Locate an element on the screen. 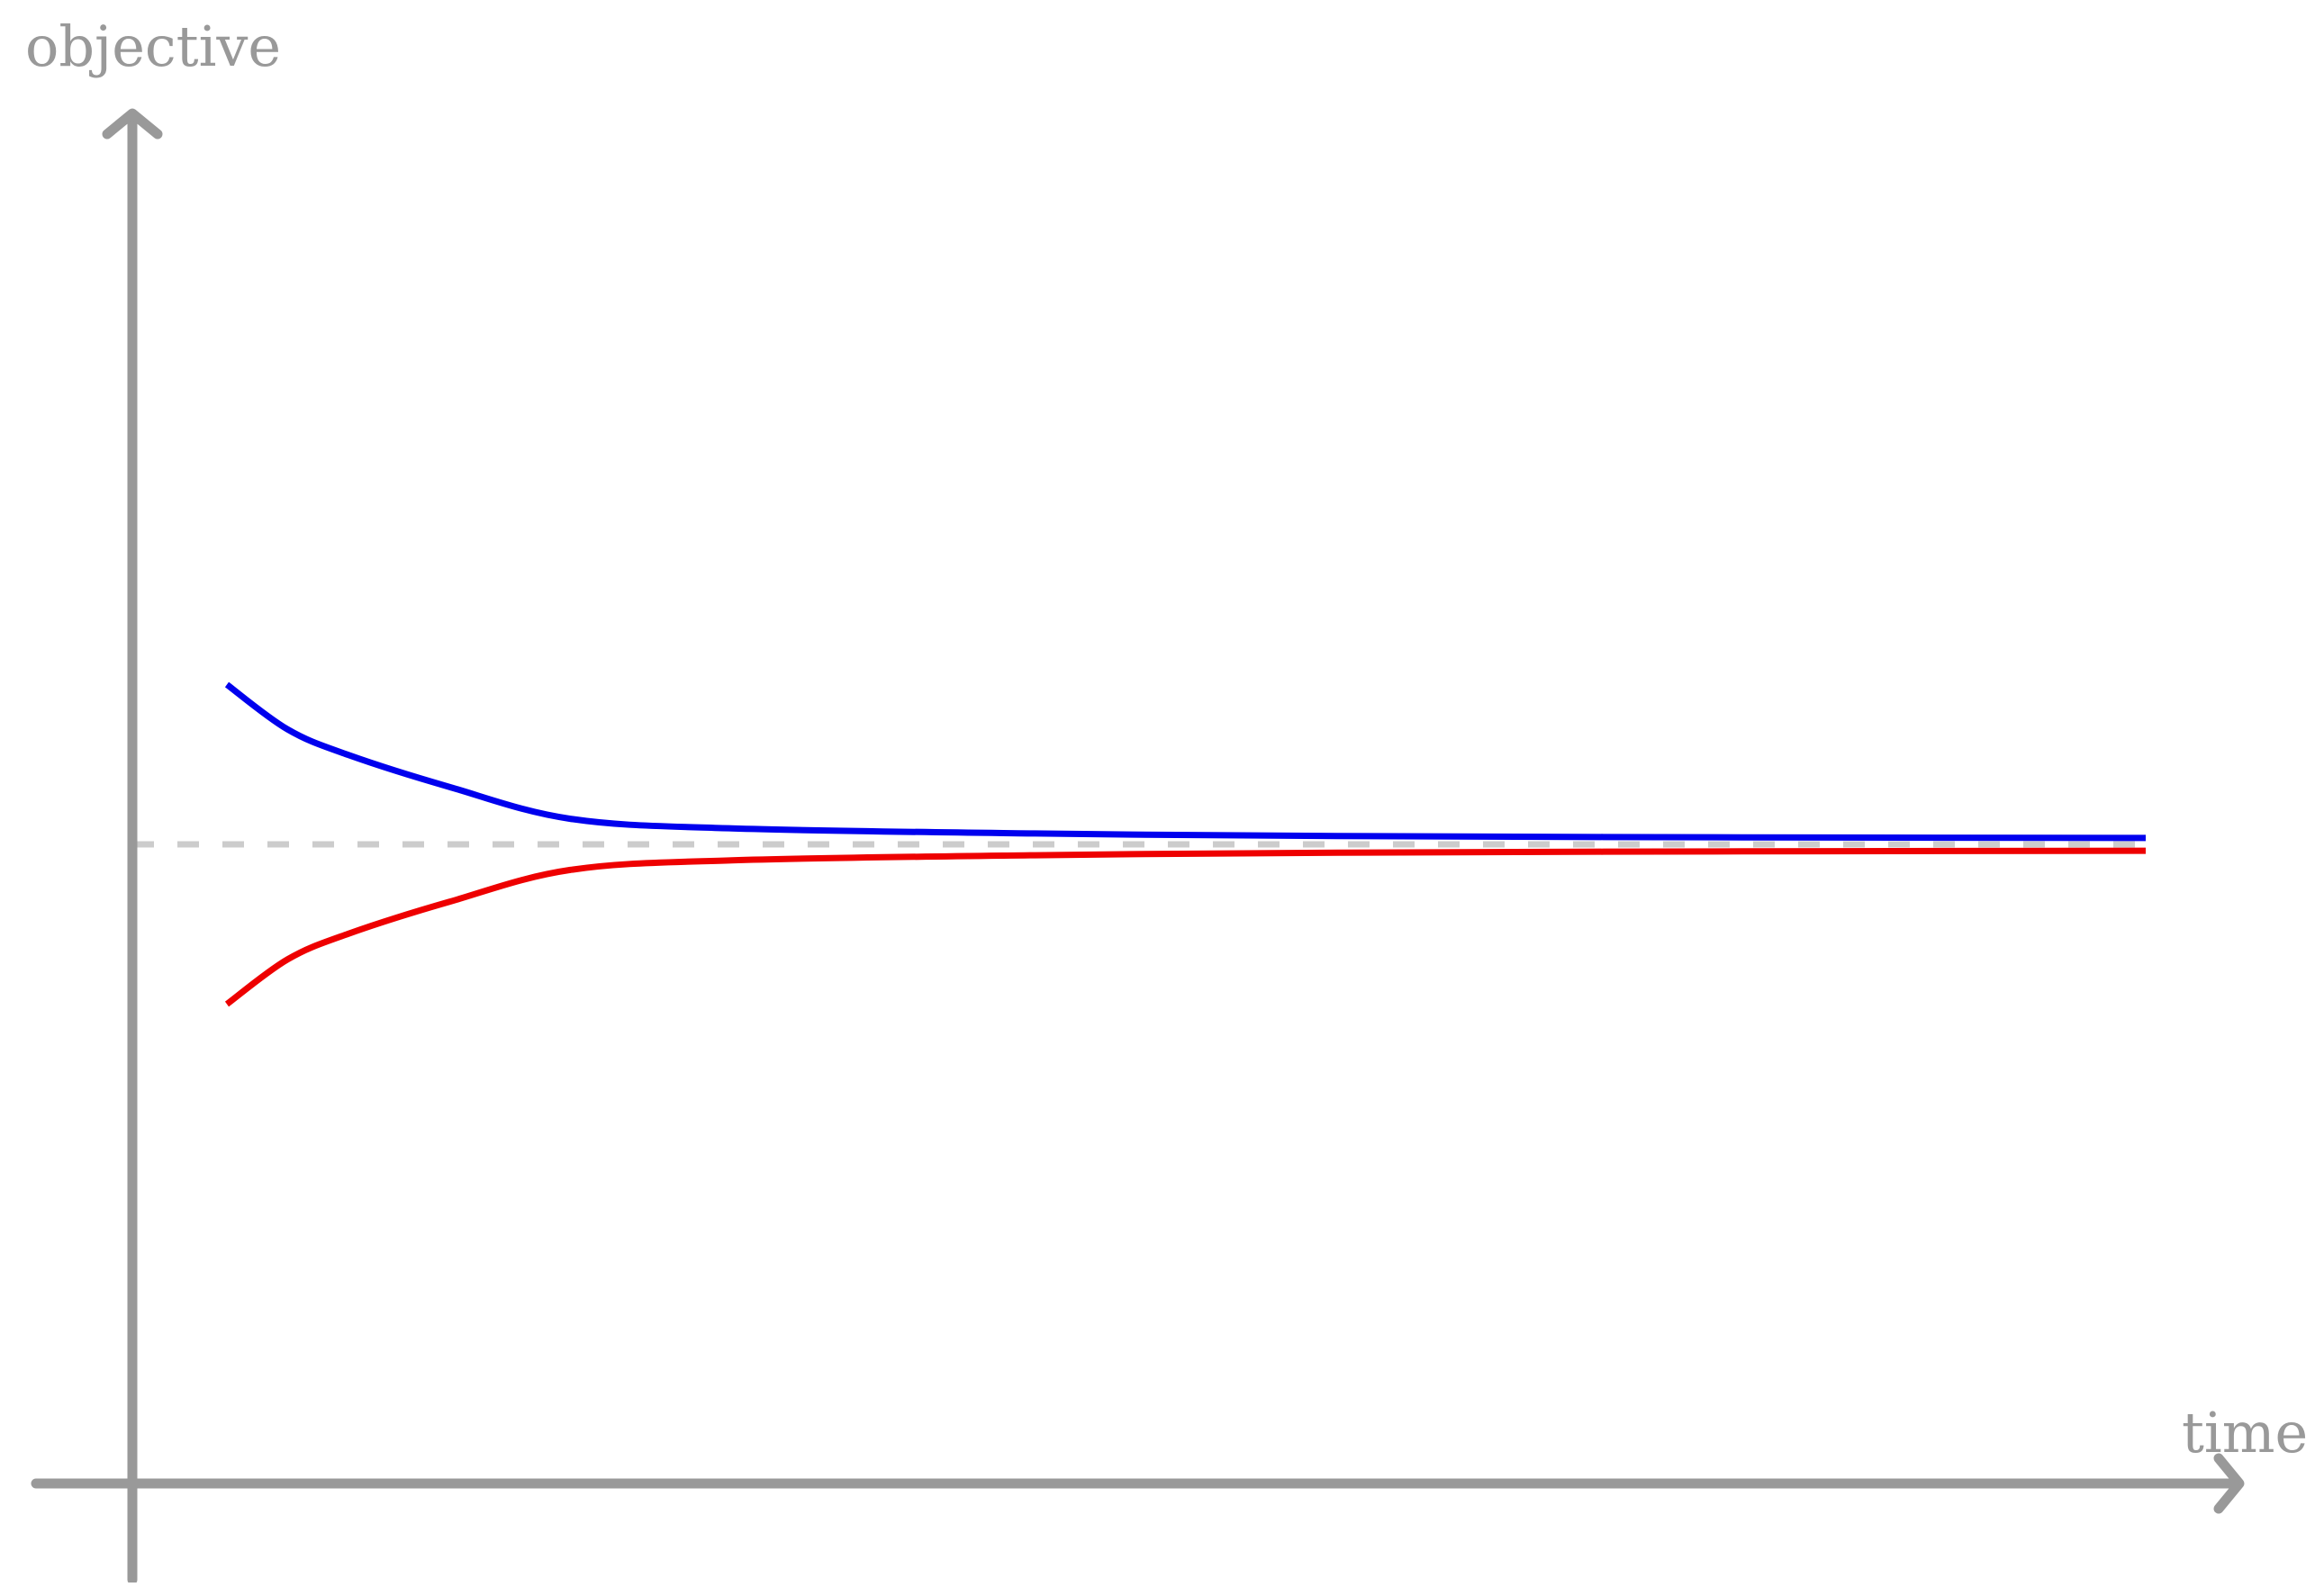  series-line-upper is located at coordinates (1185, 762).